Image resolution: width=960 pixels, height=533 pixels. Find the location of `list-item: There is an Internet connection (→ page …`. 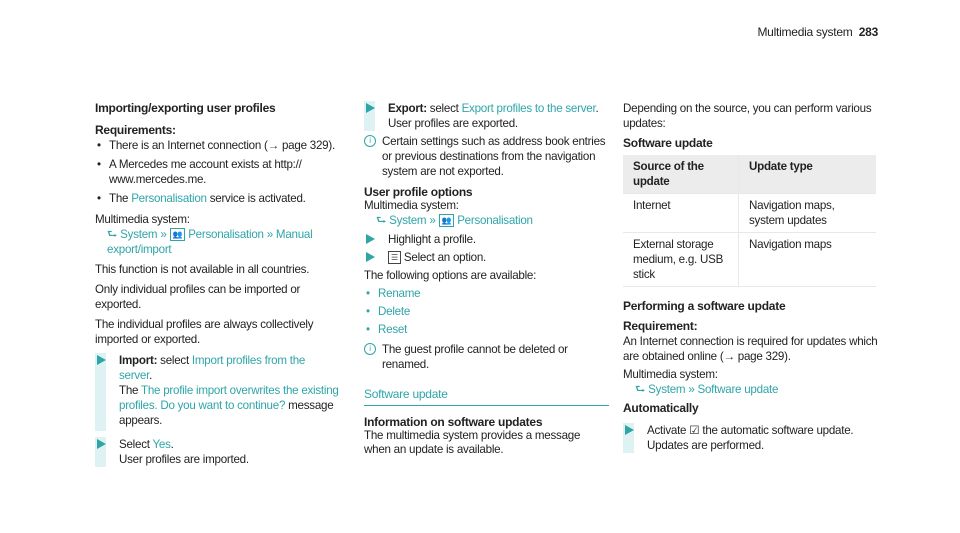

list-item: There is an Internet connection (→ page … is located at coordinates (217, 145).